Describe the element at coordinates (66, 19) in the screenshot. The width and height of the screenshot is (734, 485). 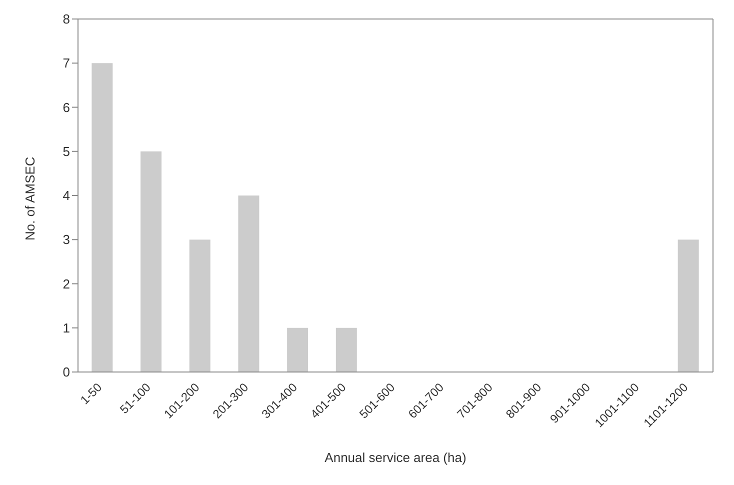
I see `y-tick-label: 8` at that location.